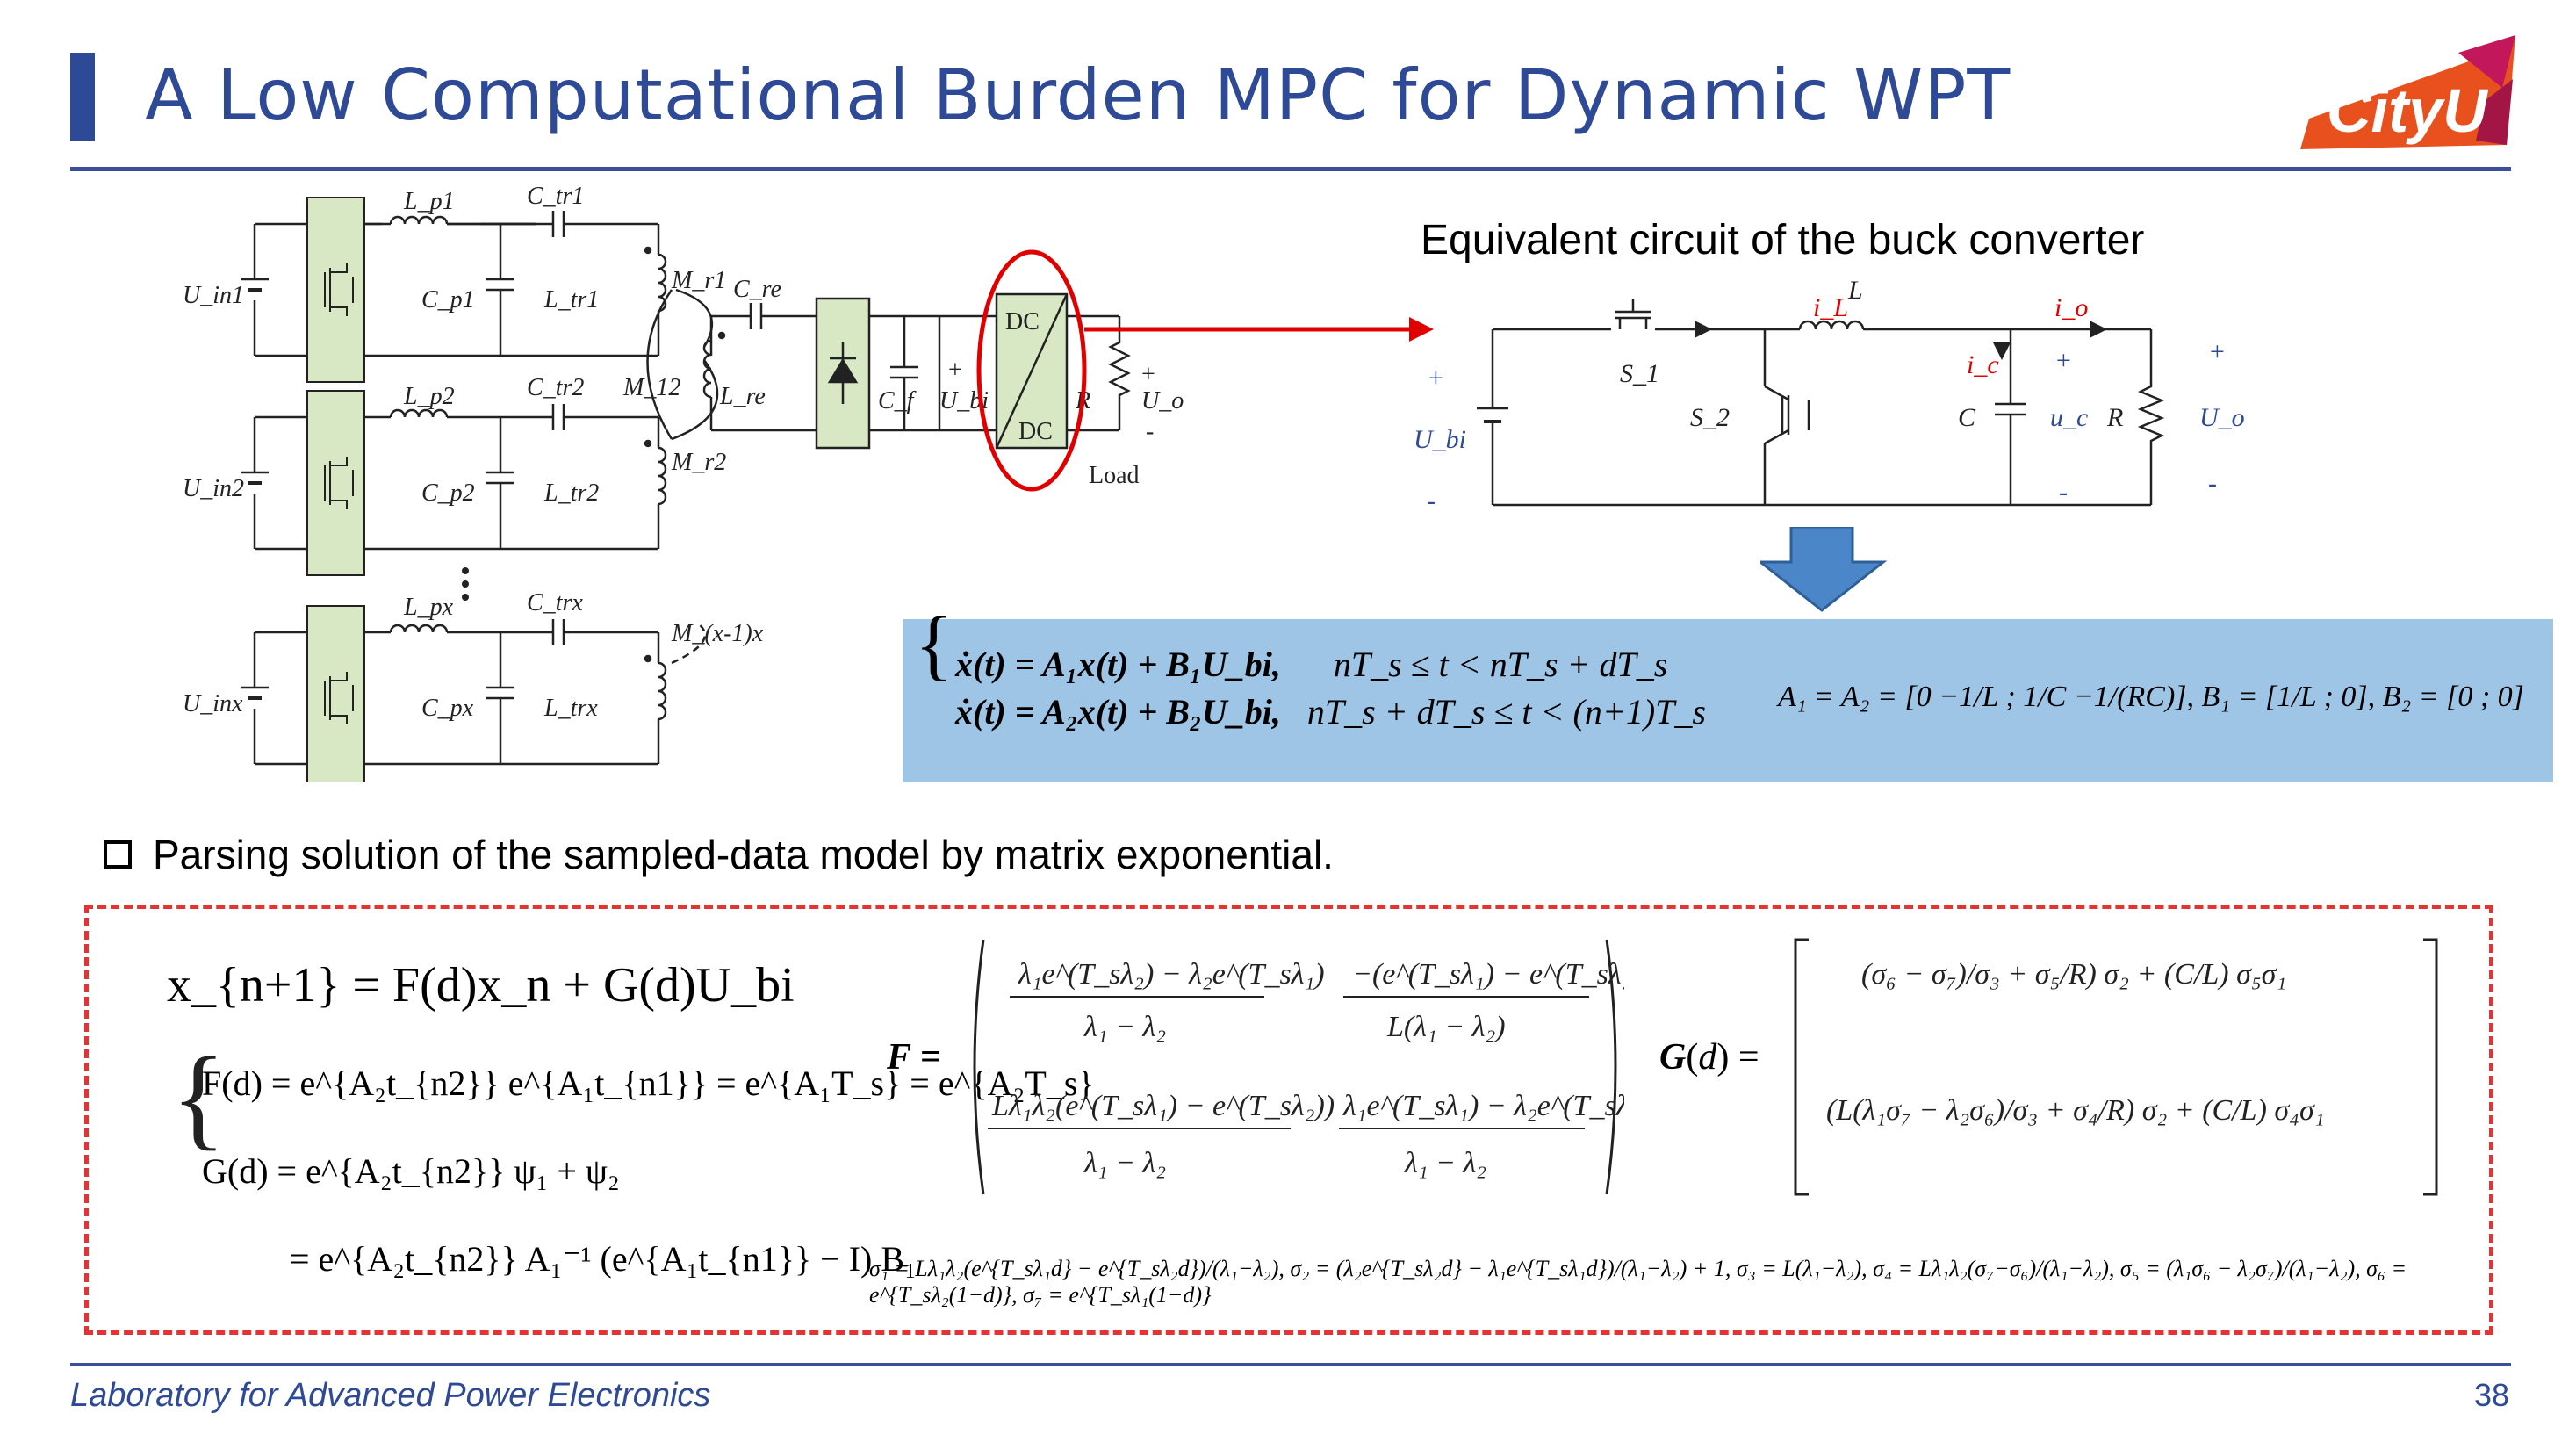 The image size is (2576, 1449). What do you see at coordinates (1639, 374) in the screenshot?
I see `s1-label: S_1` at bounding box center [1639, 374].